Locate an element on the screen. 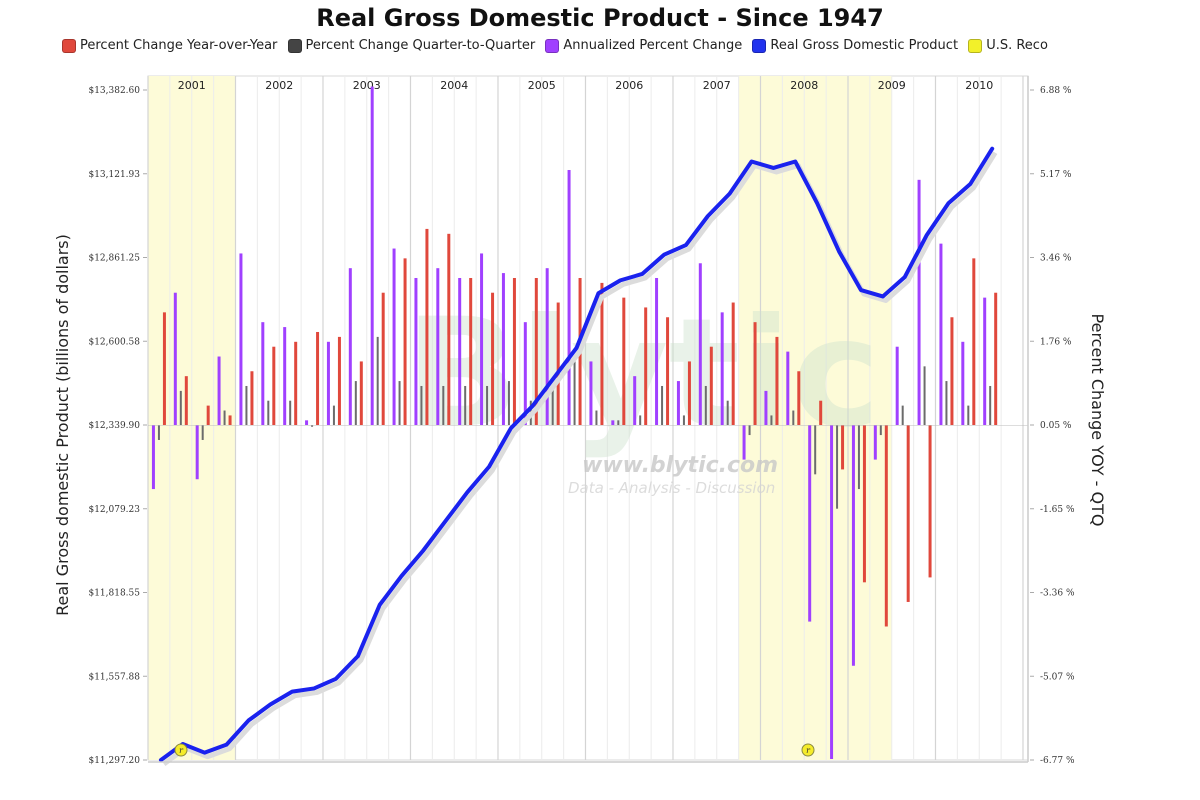 Image resolution: width=1200 pixels, height=800 pixels. recession-marker: r is located at coordinates (181, 750).